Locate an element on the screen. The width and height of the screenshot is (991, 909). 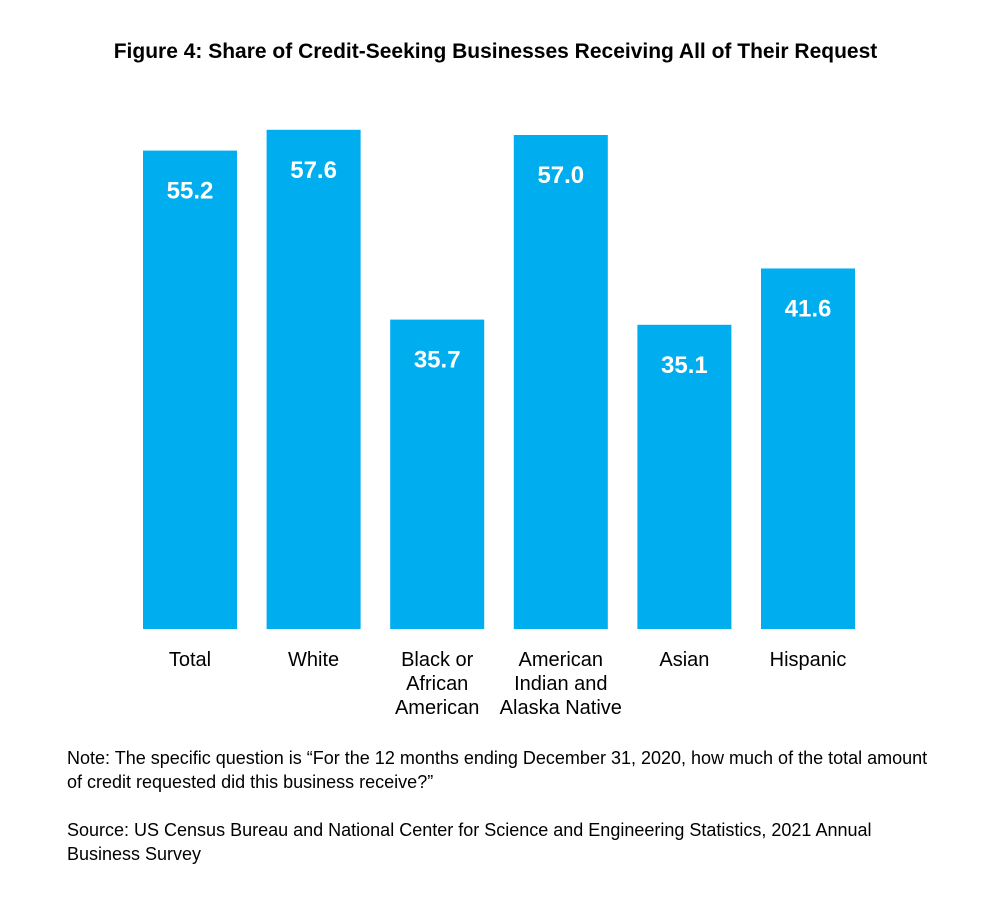
data-label-0: 55.2 is located at coordinates (190, 191).